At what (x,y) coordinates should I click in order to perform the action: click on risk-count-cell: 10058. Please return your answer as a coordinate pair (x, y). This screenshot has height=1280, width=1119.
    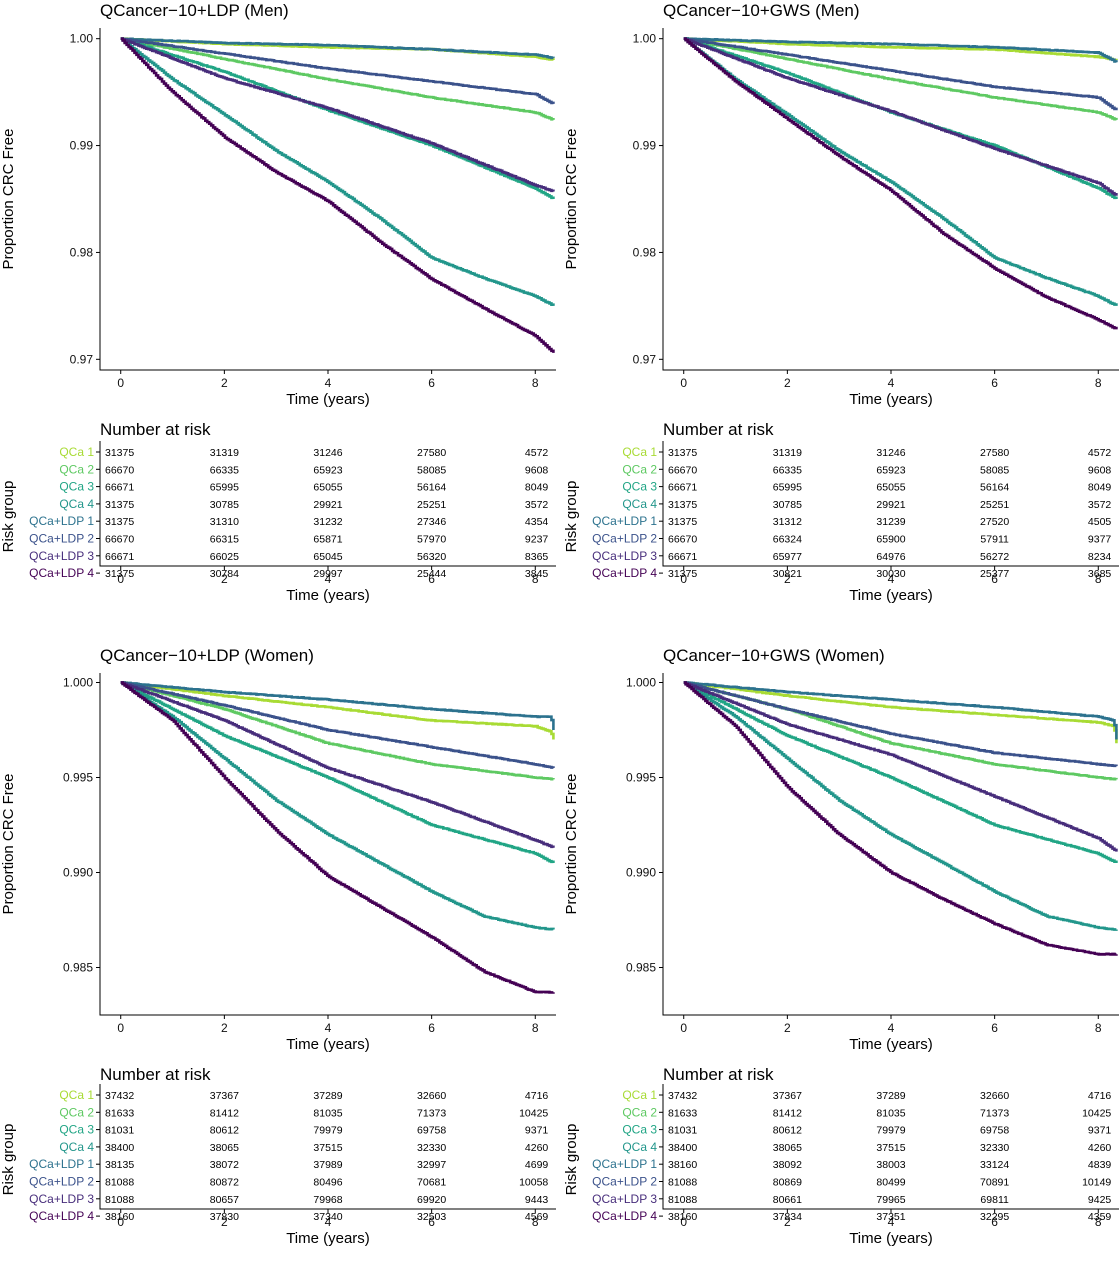
    Looking at the image, I should click on (533, 1183).